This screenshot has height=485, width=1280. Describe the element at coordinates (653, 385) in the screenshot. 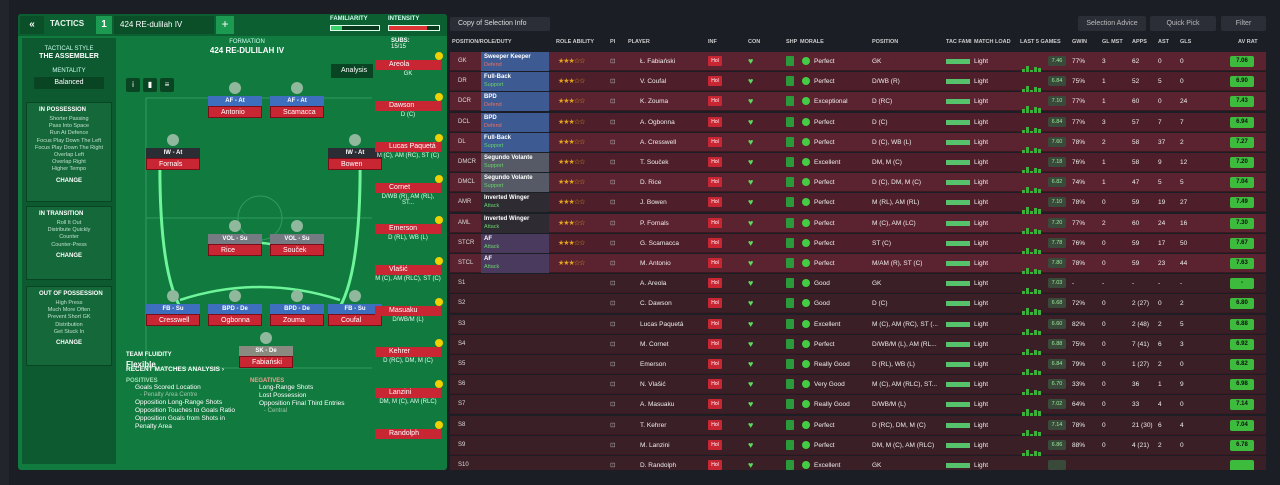

I see `player-name-link: N. Vlašić` at that location.